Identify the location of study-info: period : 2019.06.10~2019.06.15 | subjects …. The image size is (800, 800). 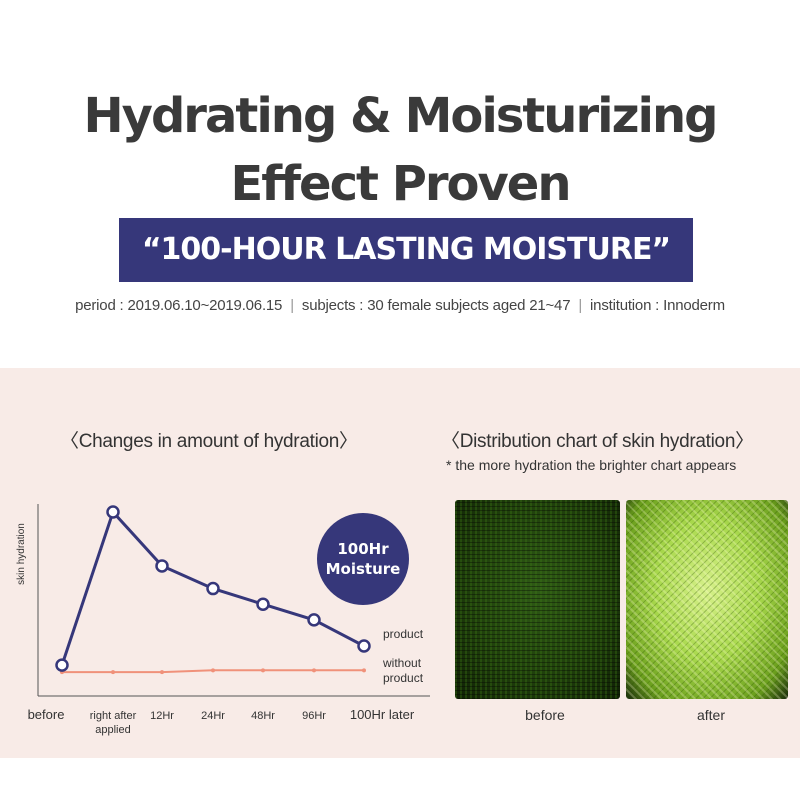
(400, 305).